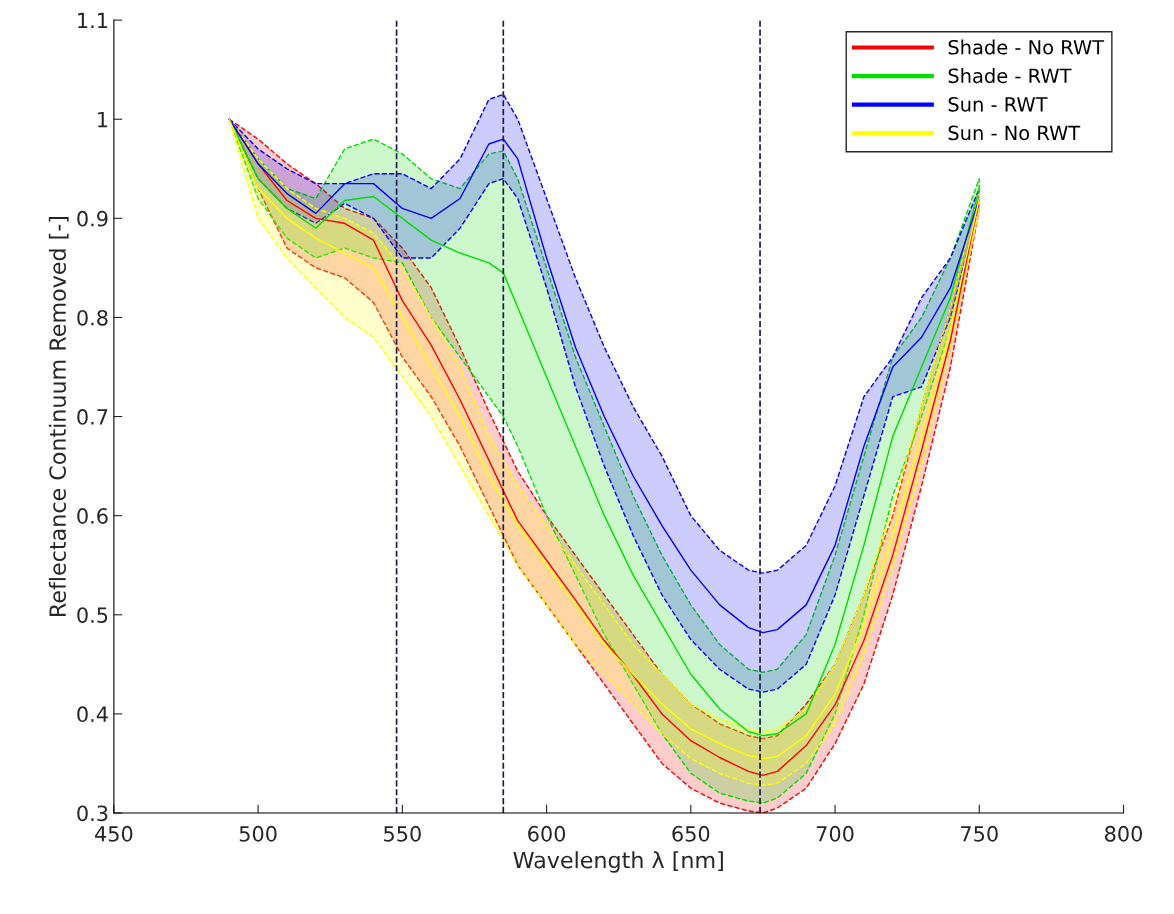 The image size is (1174, 914). What do you see at coordinates (998, 104) in the screenshot?
I see `legend-label: Sun - RWT` at bounding box center [998, 104].